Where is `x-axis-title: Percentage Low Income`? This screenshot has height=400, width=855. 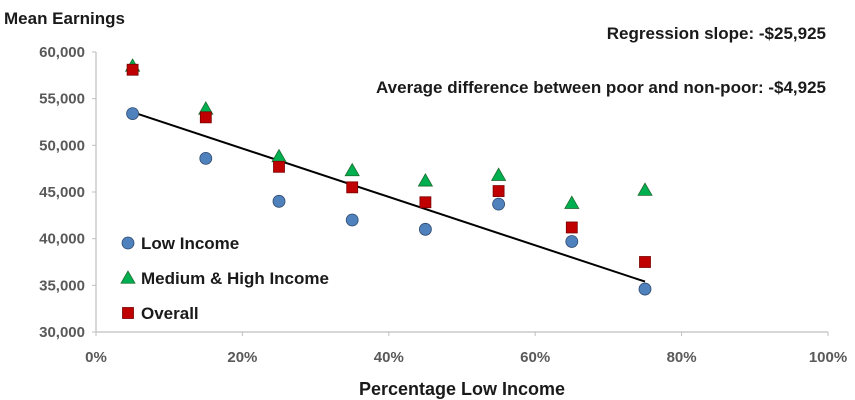
x-axis-title: Percentage Low Income is located at coordinates (462, 389).